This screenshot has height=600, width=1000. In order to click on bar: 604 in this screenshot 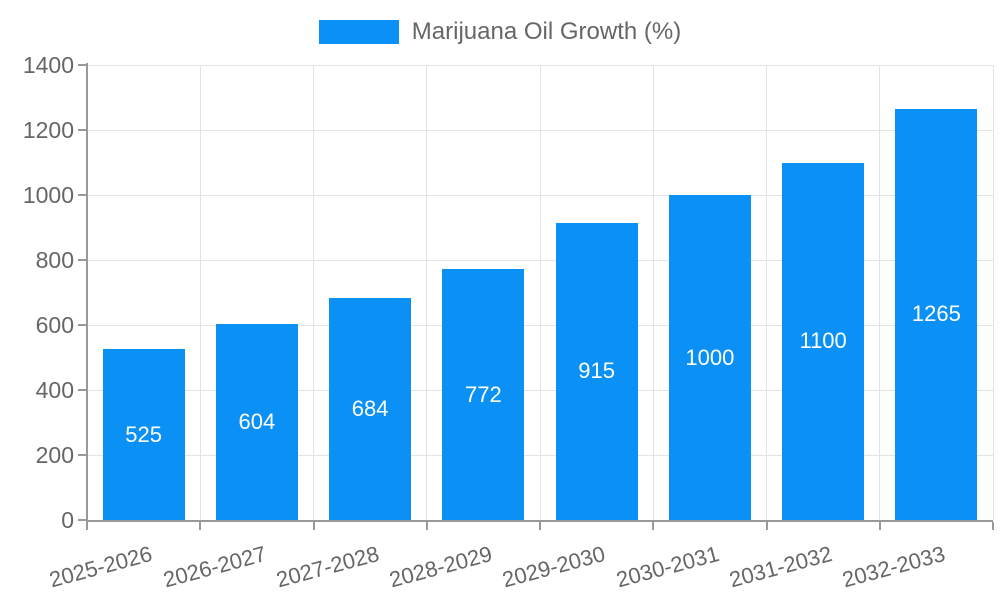, I will do `click(256, 421)`.